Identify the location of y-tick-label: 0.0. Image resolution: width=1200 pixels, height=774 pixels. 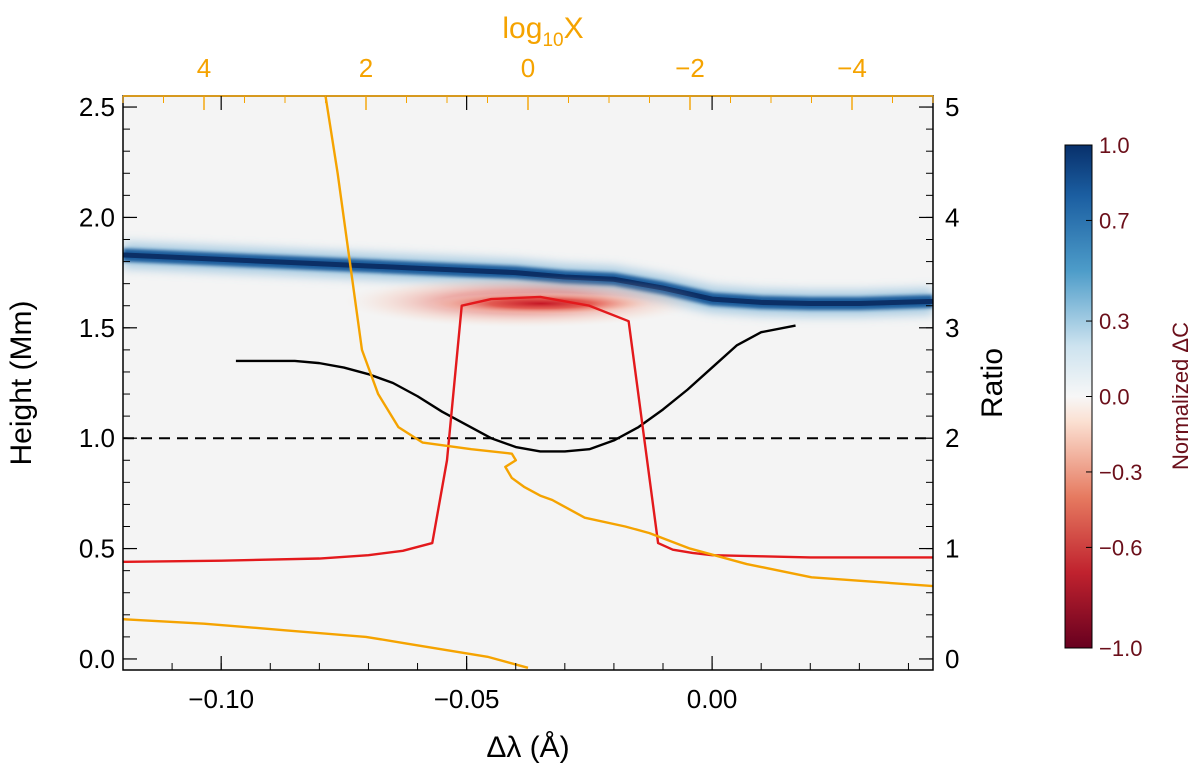
(97, 659).